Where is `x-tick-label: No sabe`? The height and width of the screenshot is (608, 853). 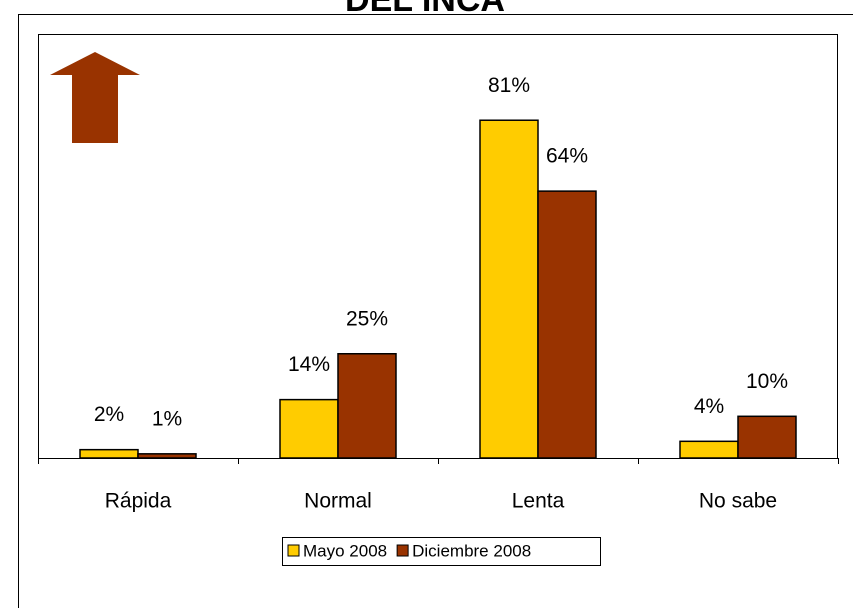
x-tick-label: No sabe is located at coordinates (738, 501).